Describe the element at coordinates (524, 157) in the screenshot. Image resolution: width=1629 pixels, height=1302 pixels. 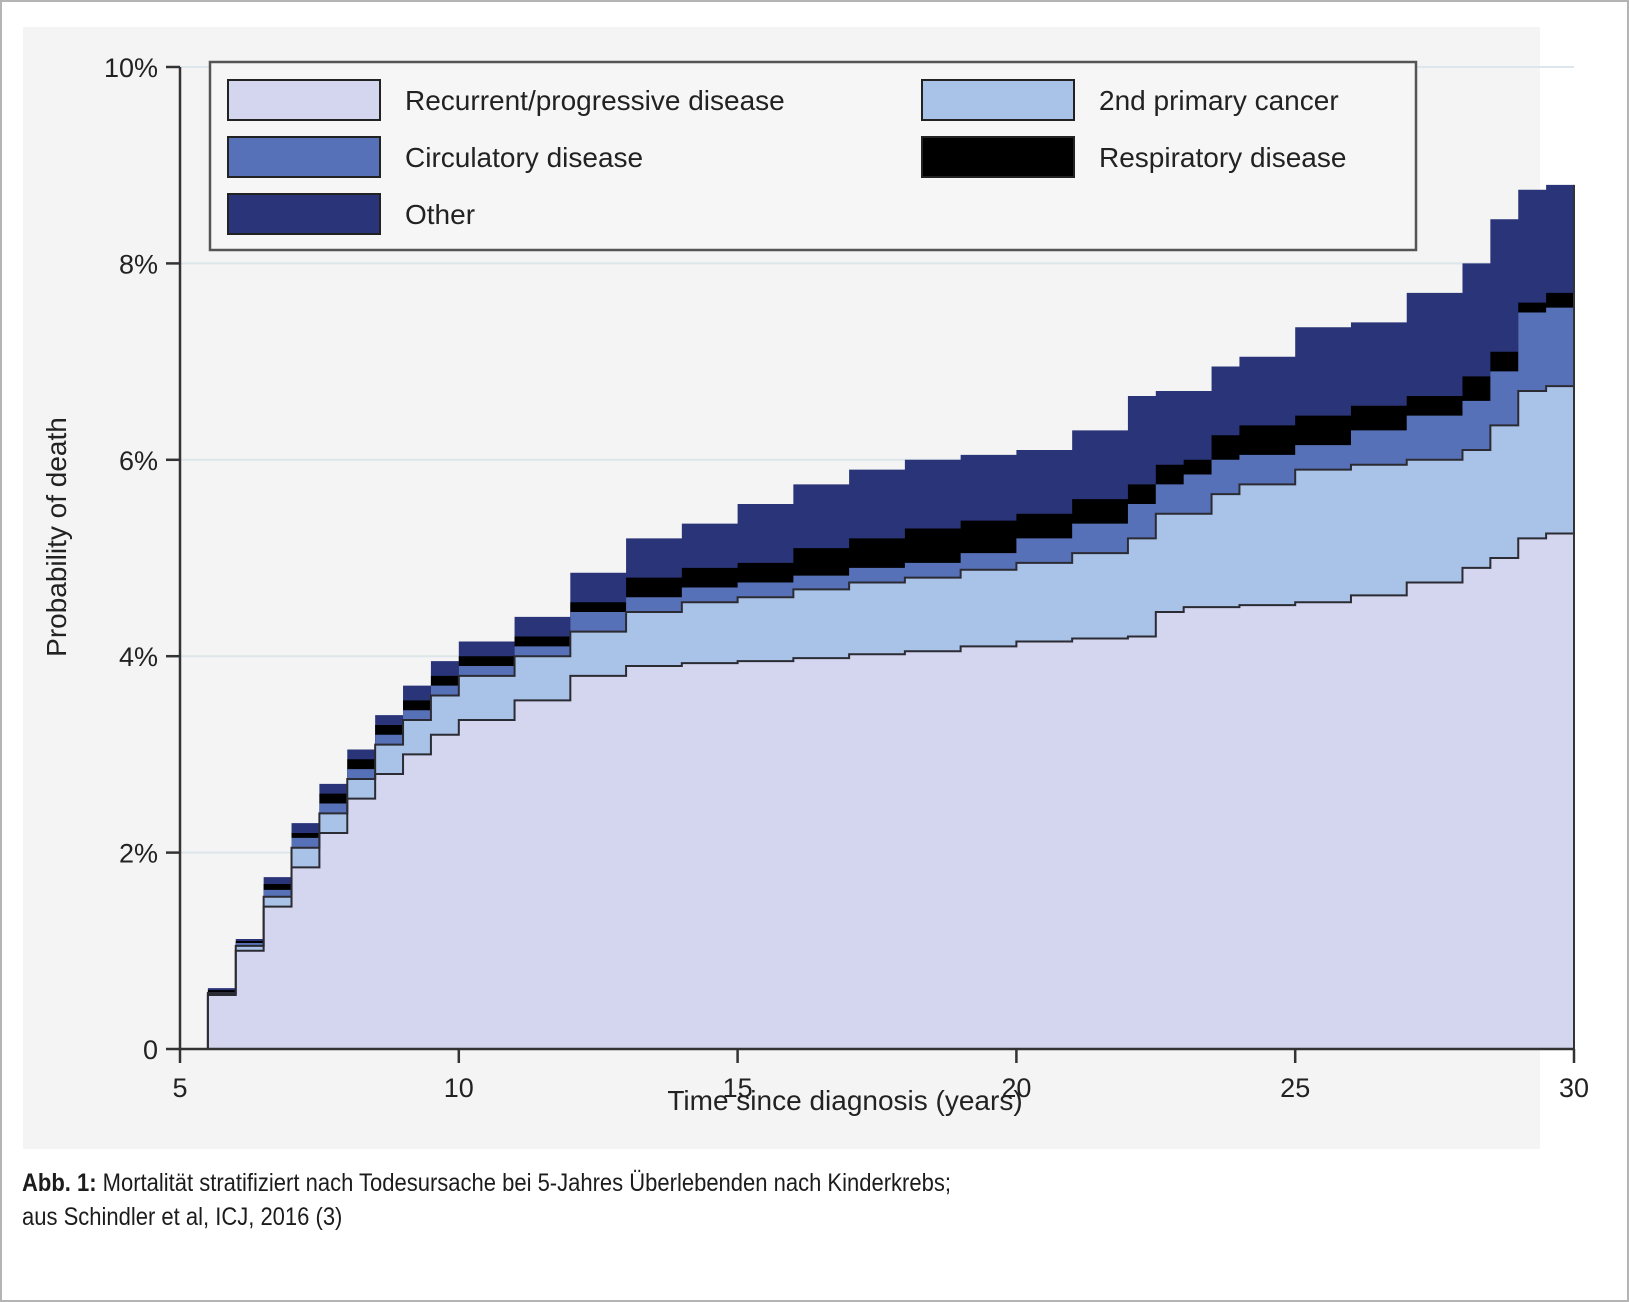
I see `legend-label: Circulatory disease` at that location.